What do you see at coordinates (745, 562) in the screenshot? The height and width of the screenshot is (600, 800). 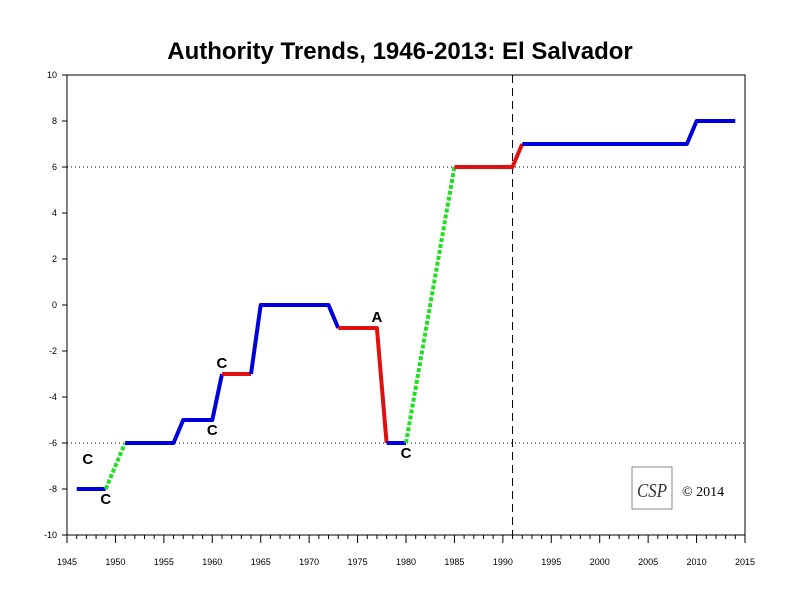 I see `x-tick-label: 2015` at bounding box center [745, 562].